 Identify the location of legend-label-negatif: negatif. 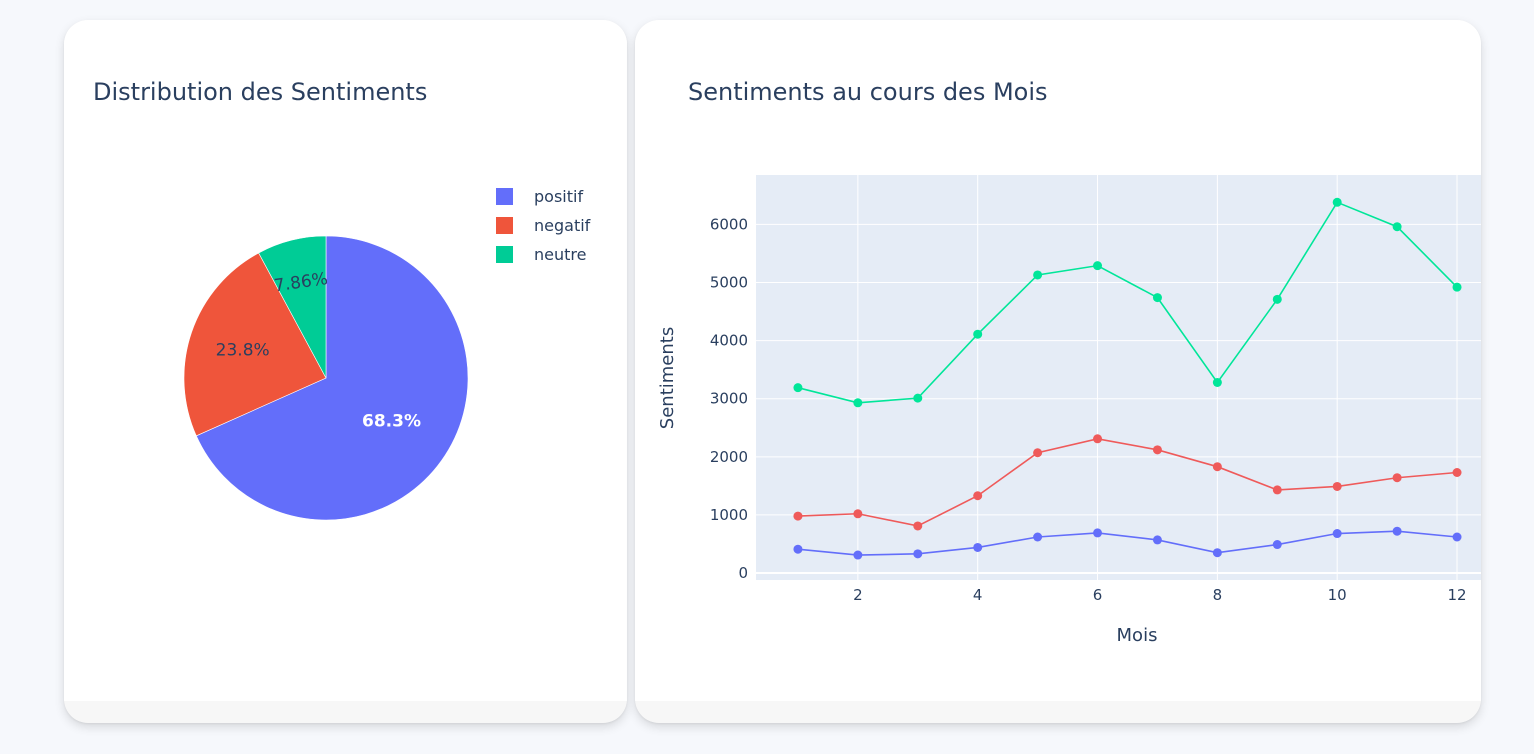
(562, 225).